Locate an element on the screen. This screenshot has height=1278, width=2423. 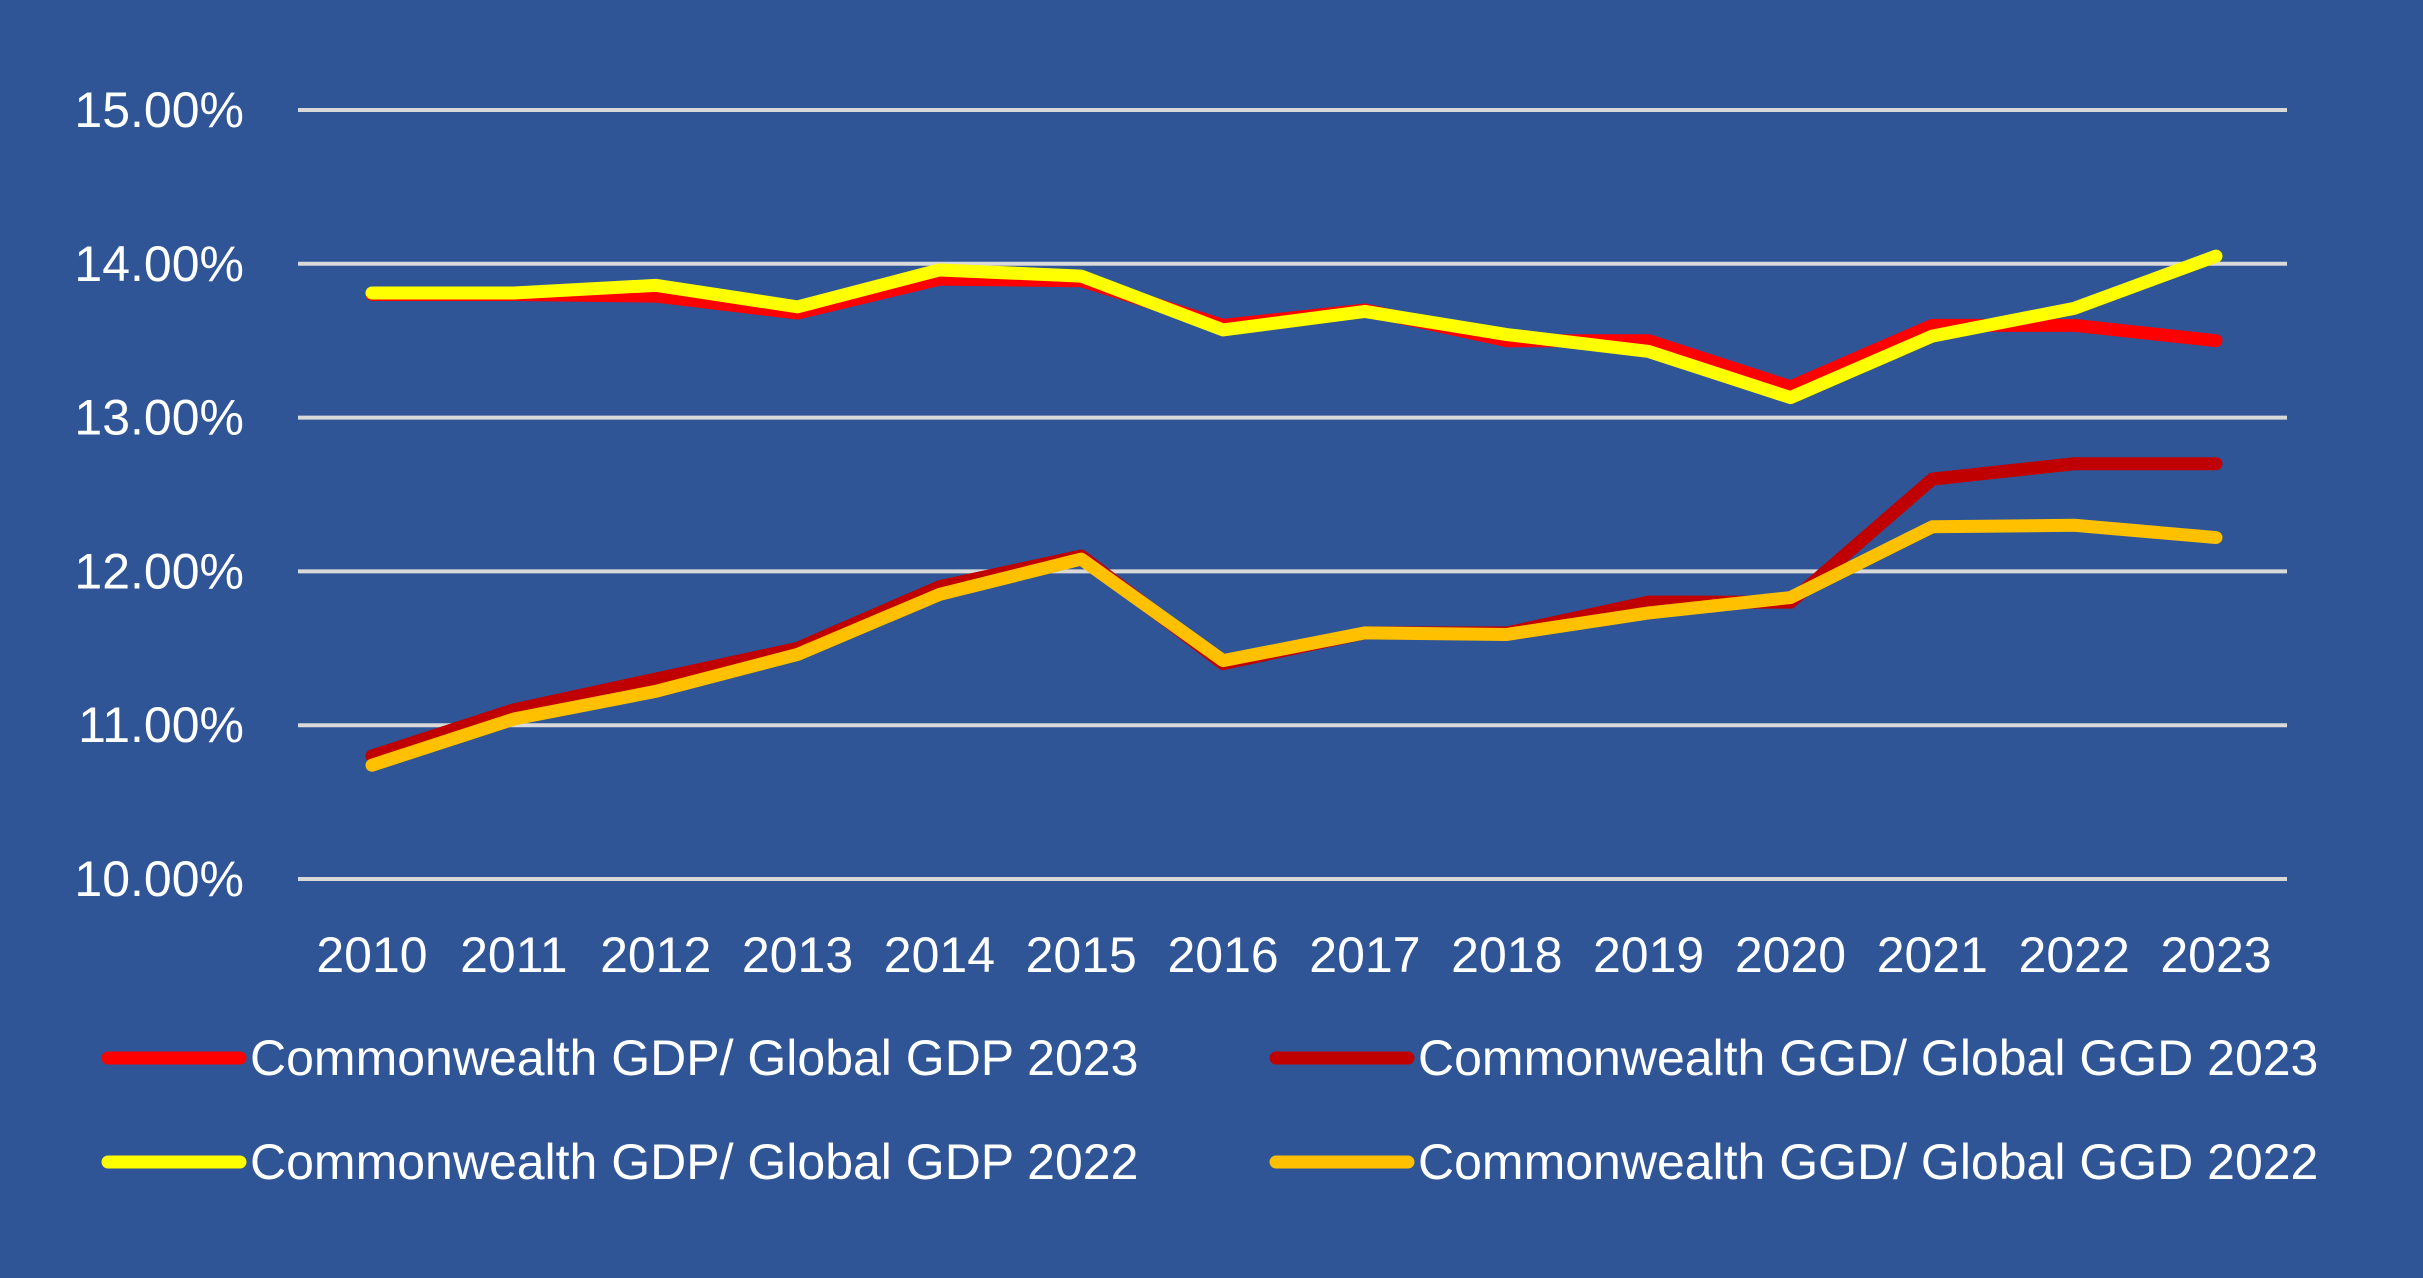
legend-item: Commonwealth GDP/ Global GDP 2023 is located at coordinates (619, 1058).